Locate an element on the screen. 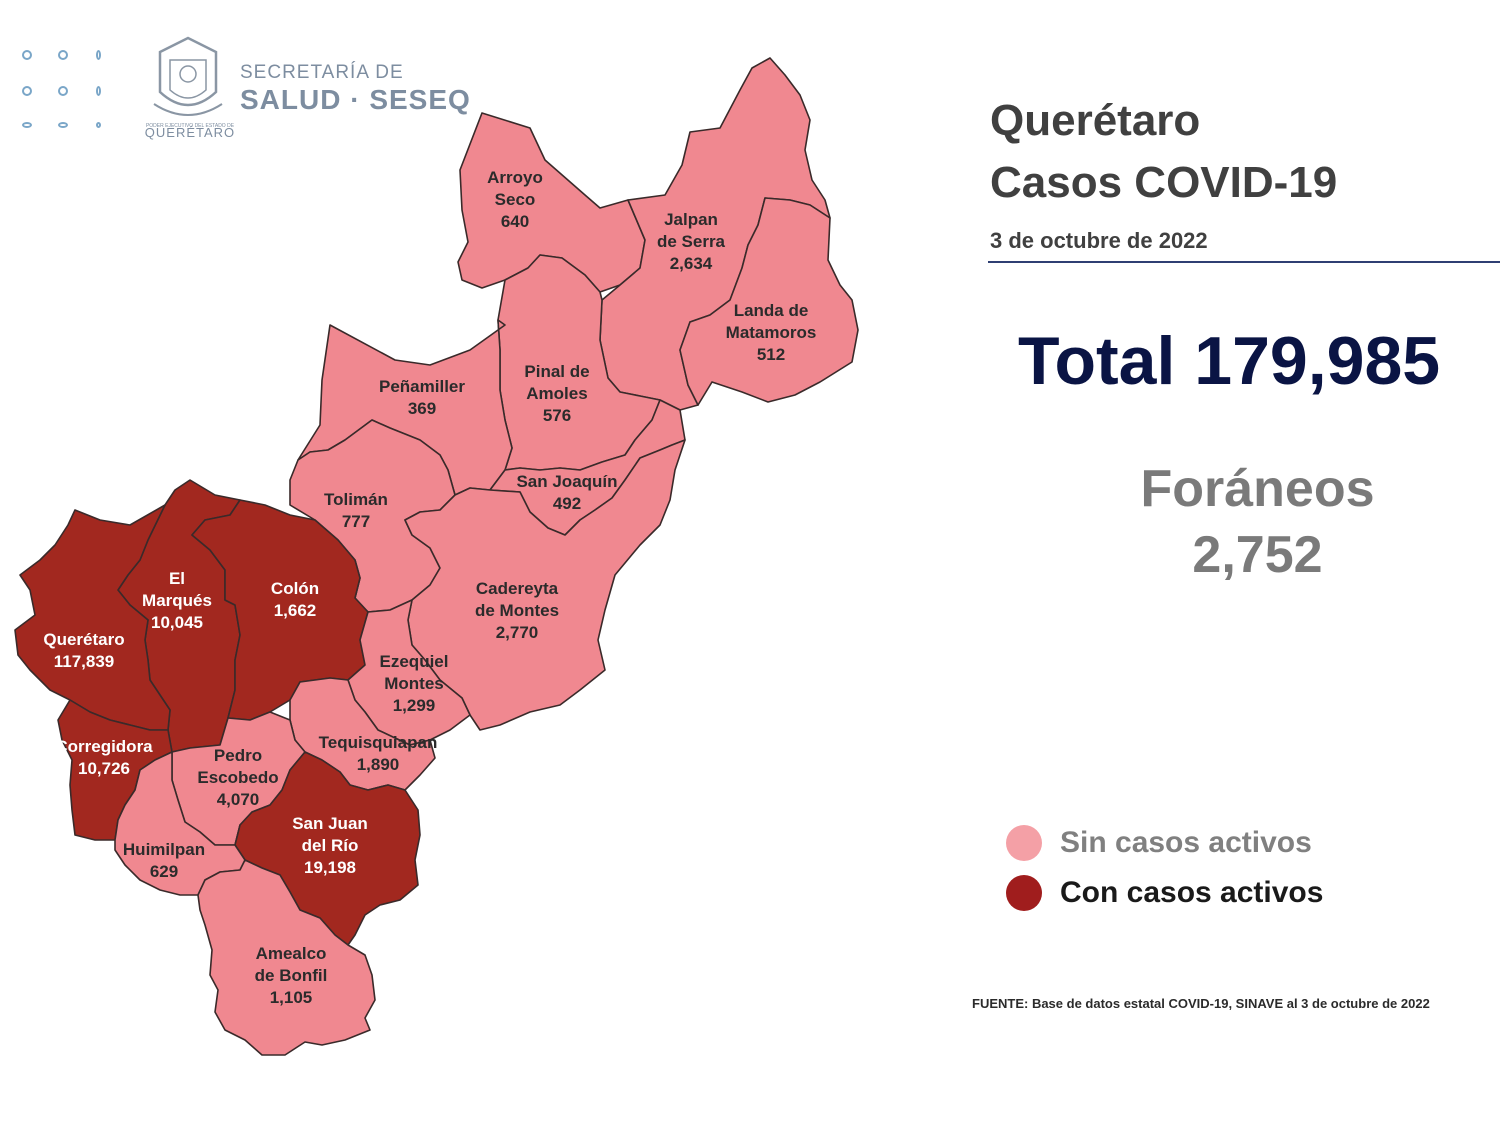  seal-caption: QUERÉTARO is located at coordinates (190, 132).